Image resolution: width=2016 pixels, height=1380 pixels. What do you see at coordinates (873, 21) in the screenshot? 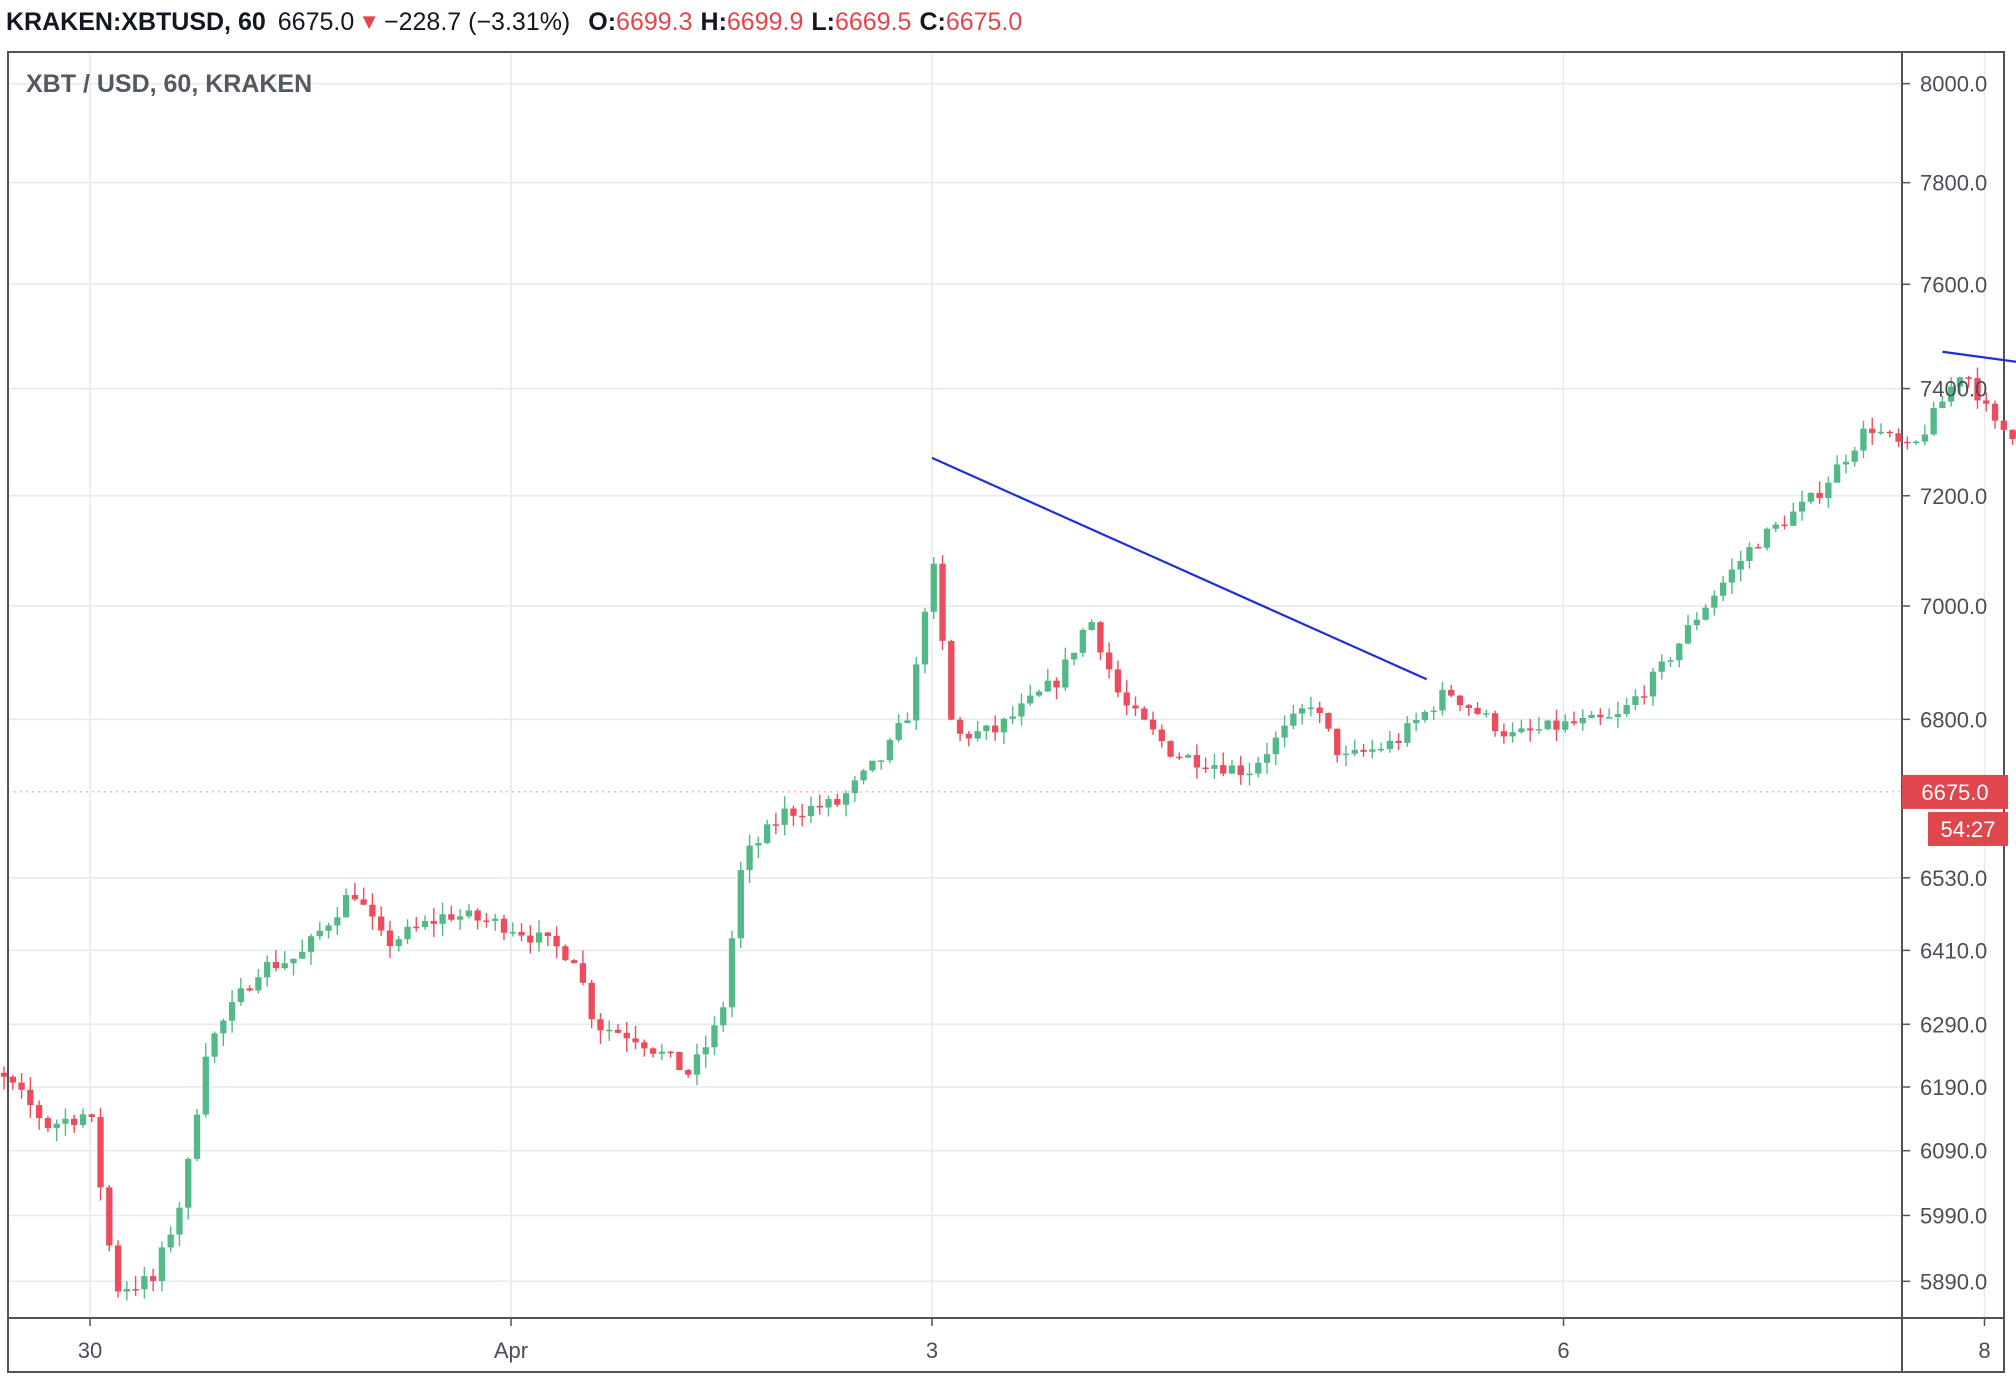
I see `low-value: 6669.5` at bounding box center [873, 21].